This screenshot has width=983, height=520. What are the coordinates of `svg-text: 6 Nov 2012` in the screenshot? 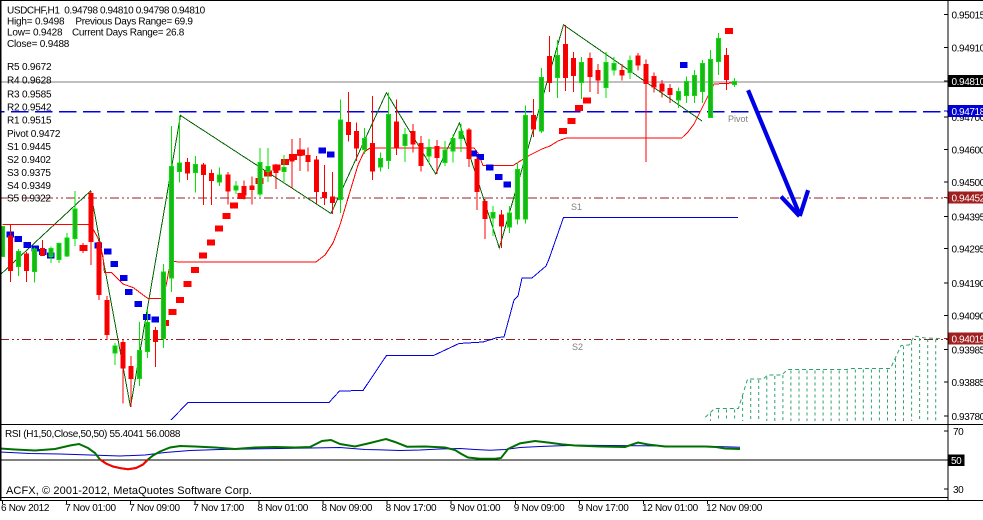 It's located at (25, 508).